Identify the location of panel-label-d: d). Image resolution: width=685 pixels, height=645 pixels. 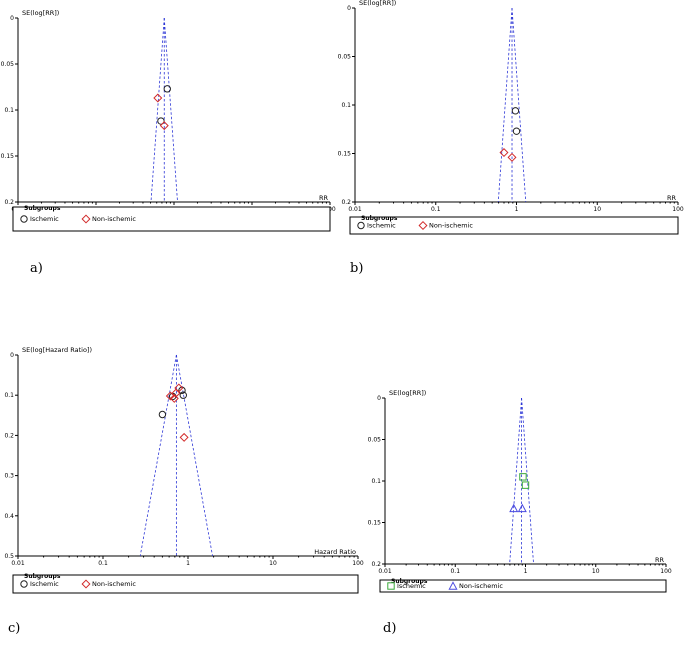
(389, 628).